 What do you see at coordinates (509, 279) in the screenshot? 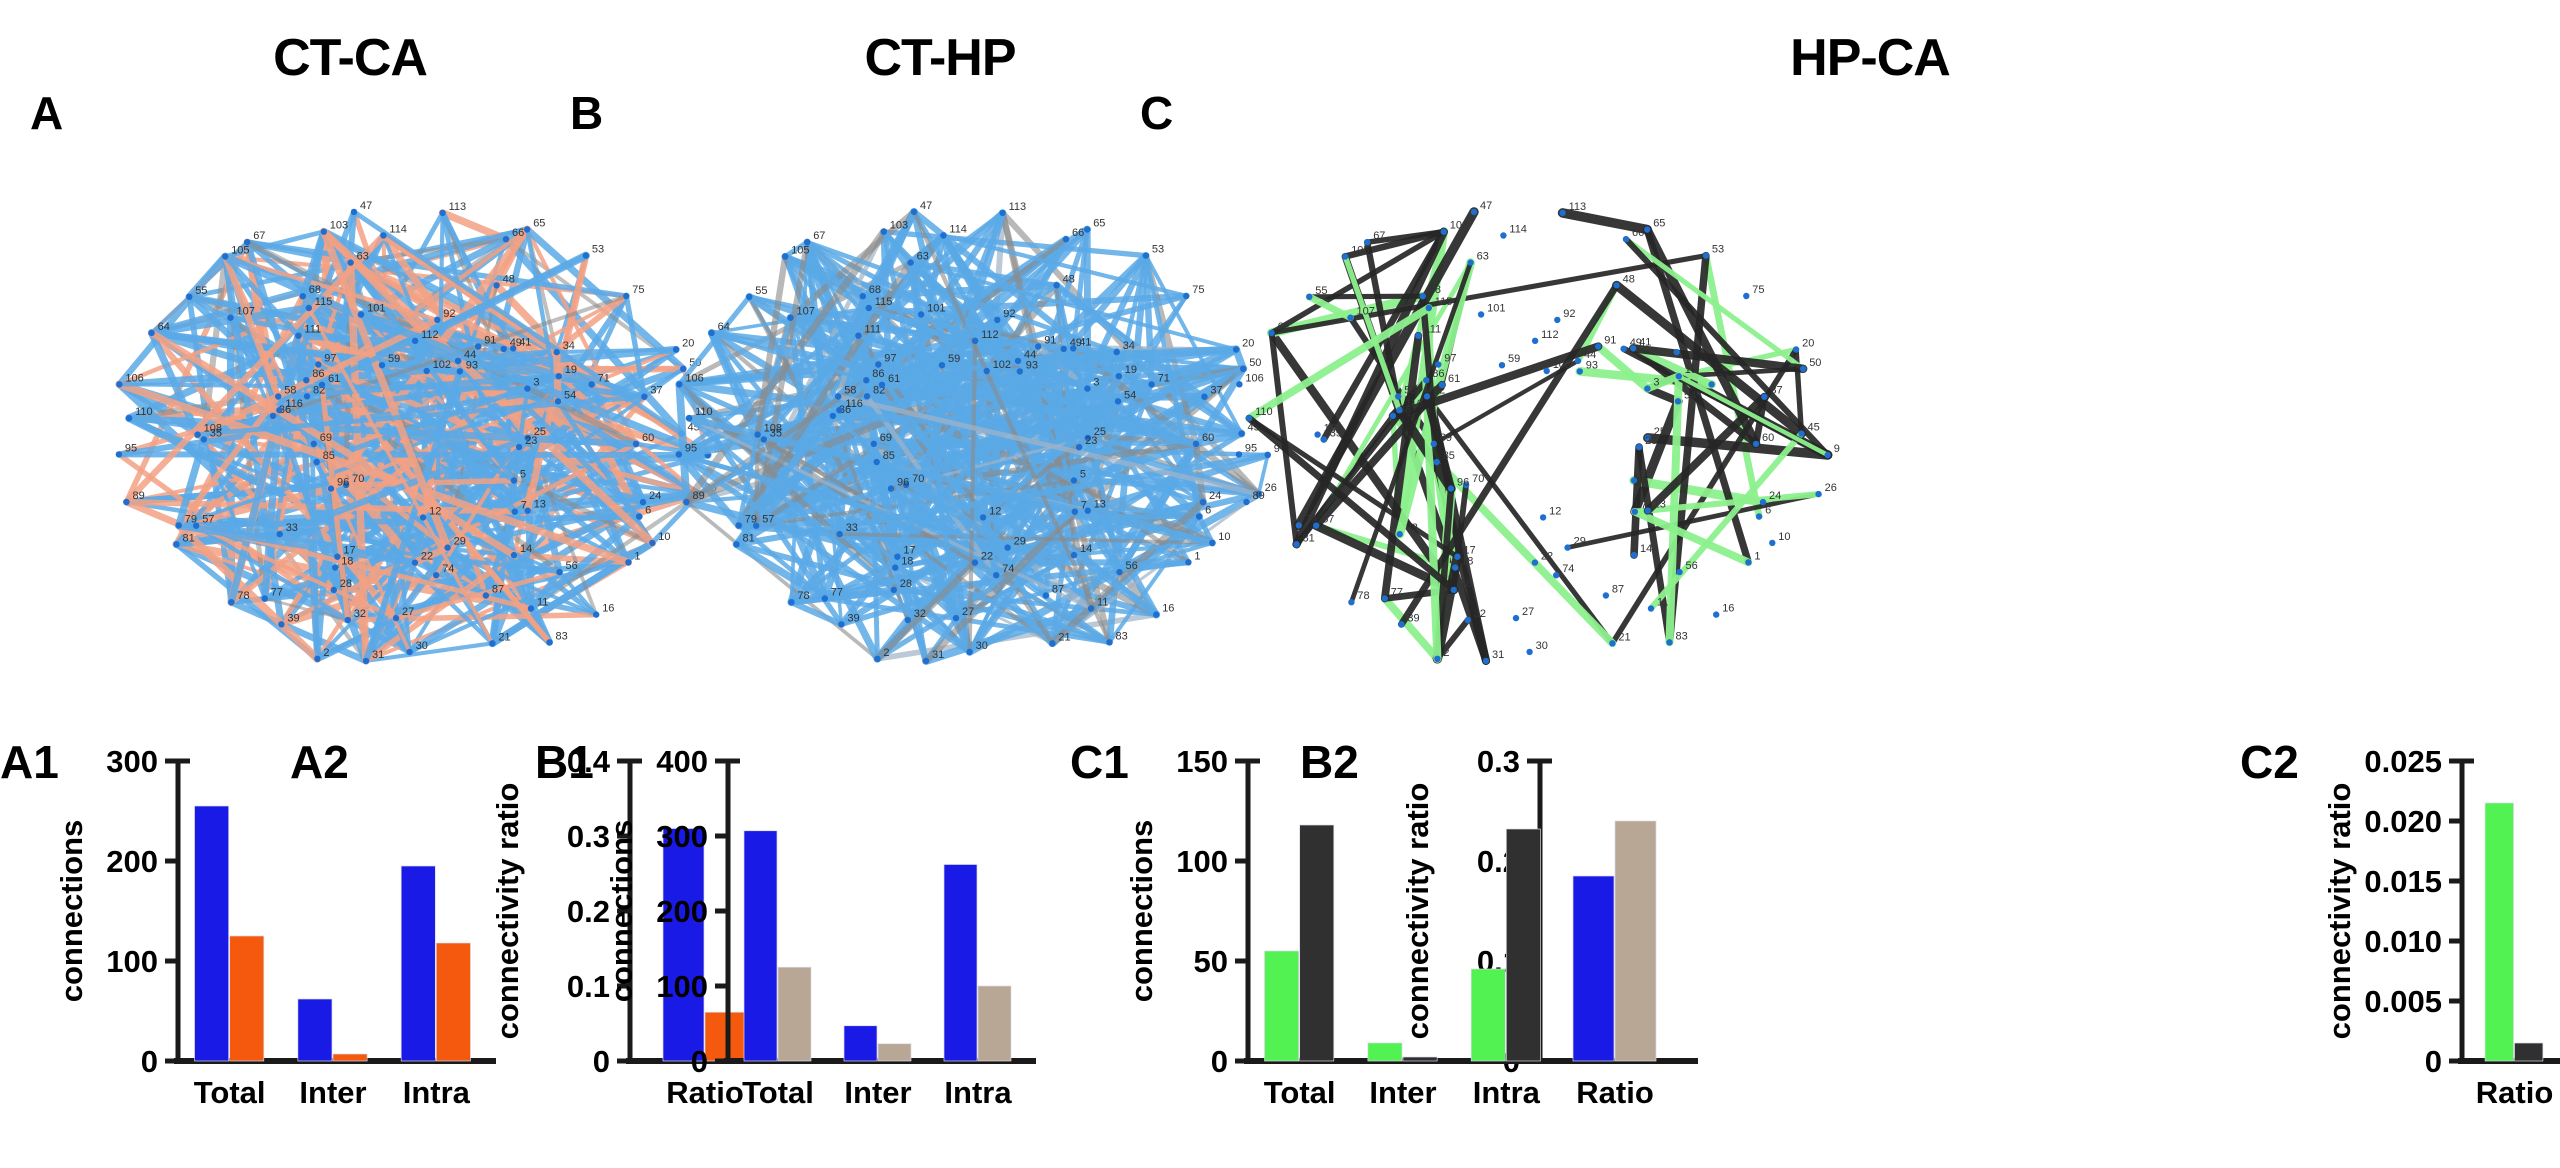
I see `network-node-label: 48` at bounding box center [509, 279].